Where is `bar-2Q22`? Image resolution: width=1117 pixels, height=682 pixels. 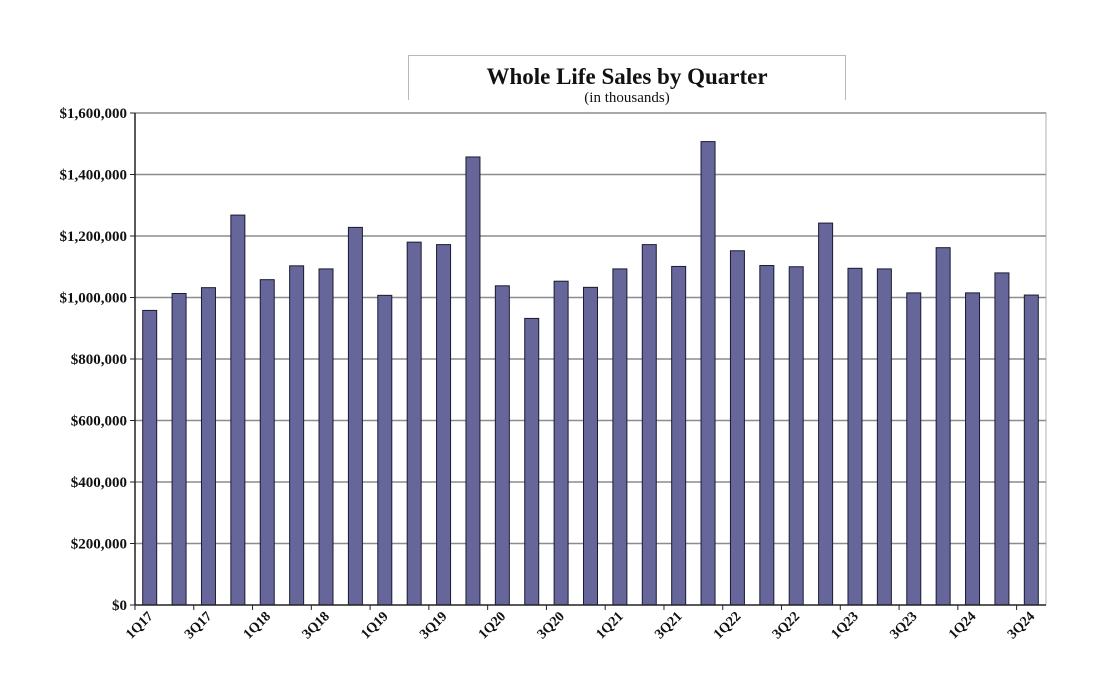
bar-2Q22 is located at coordinates (767, 435).